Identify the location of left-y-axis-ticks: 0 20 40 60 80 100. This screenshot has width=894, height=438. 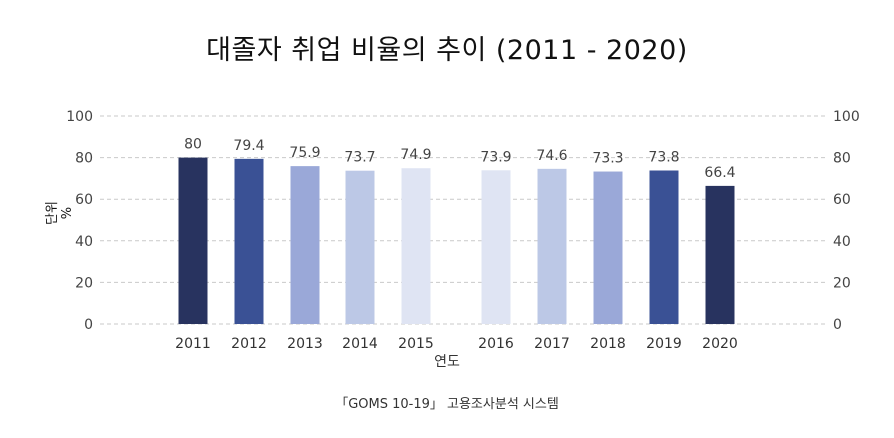
(79, 221).